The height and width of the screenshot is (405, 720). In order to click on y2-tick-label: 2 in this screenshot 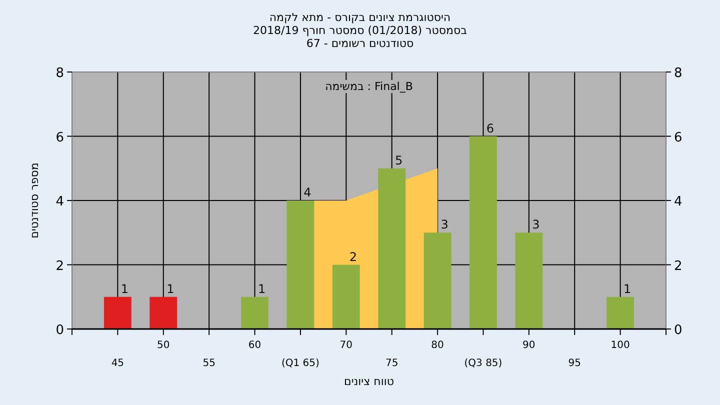, I will do `click(678, 266)`.